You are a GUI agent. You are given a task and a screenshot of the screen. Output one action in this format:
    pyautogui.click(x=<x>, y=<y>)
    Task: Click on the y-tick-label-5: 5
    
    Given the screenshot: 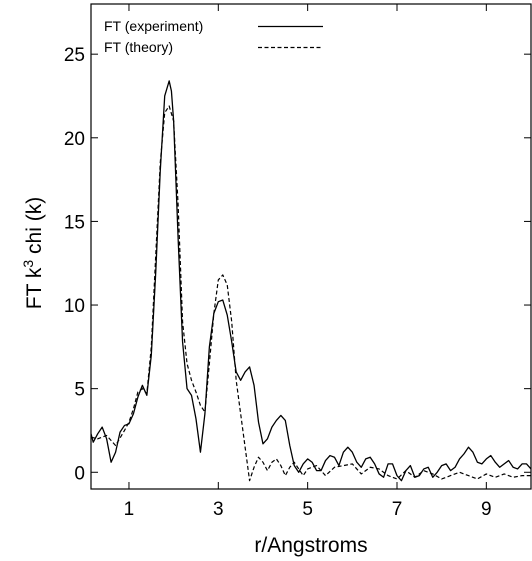 What is the action you would take?
    pyautogui.click(x=79, y=390)
    